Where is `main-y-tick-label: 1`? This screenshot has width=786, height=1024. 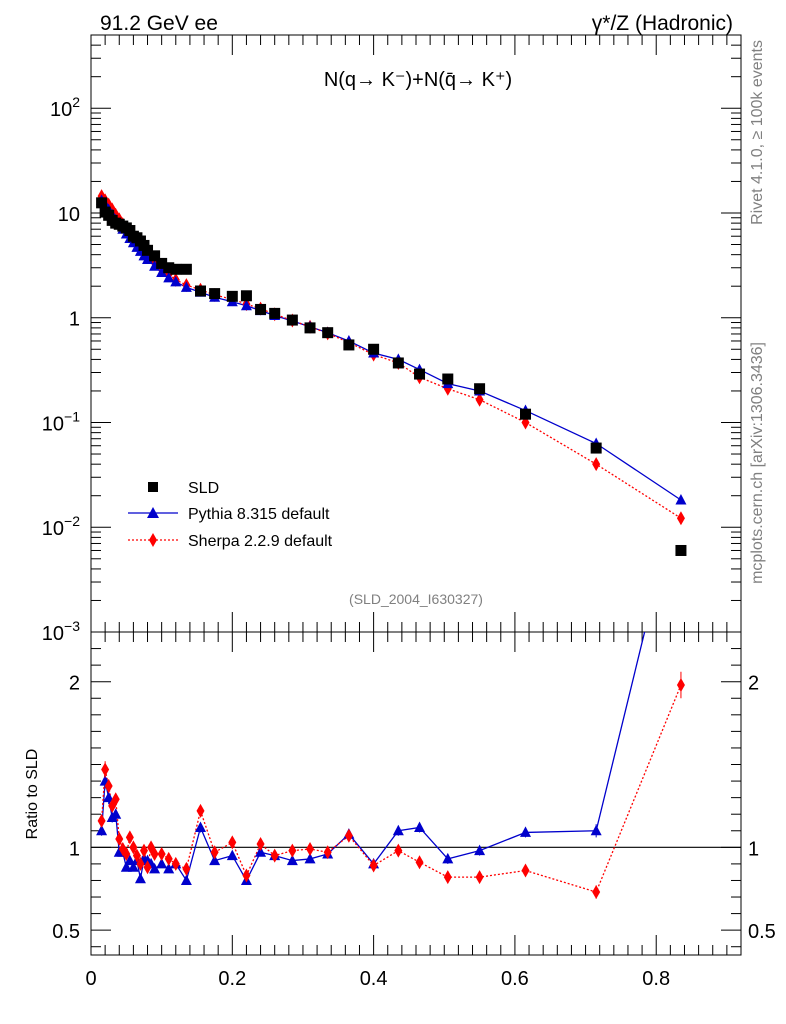
main-y-tick-label: 1 is located at coordinates (74, 320).